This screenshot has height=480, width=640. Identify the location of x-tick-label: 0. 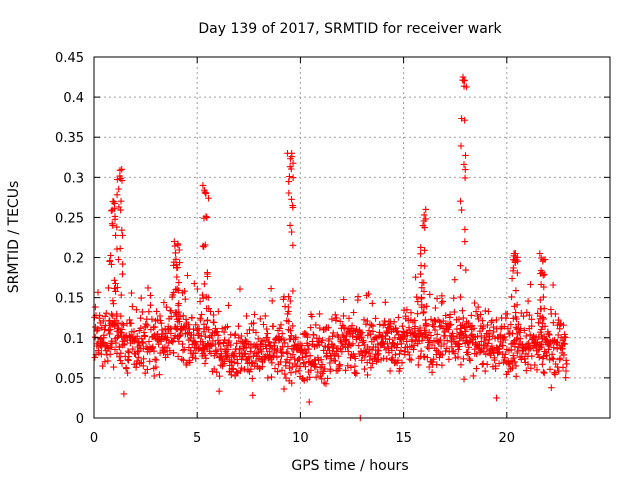
(94, 438).